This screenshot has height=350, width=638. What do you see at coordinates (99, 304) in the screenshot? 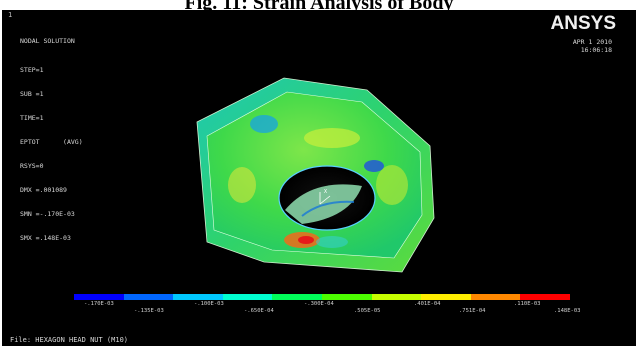
I see `legend-label: -.170E-03` at bounding box center [99, 304].